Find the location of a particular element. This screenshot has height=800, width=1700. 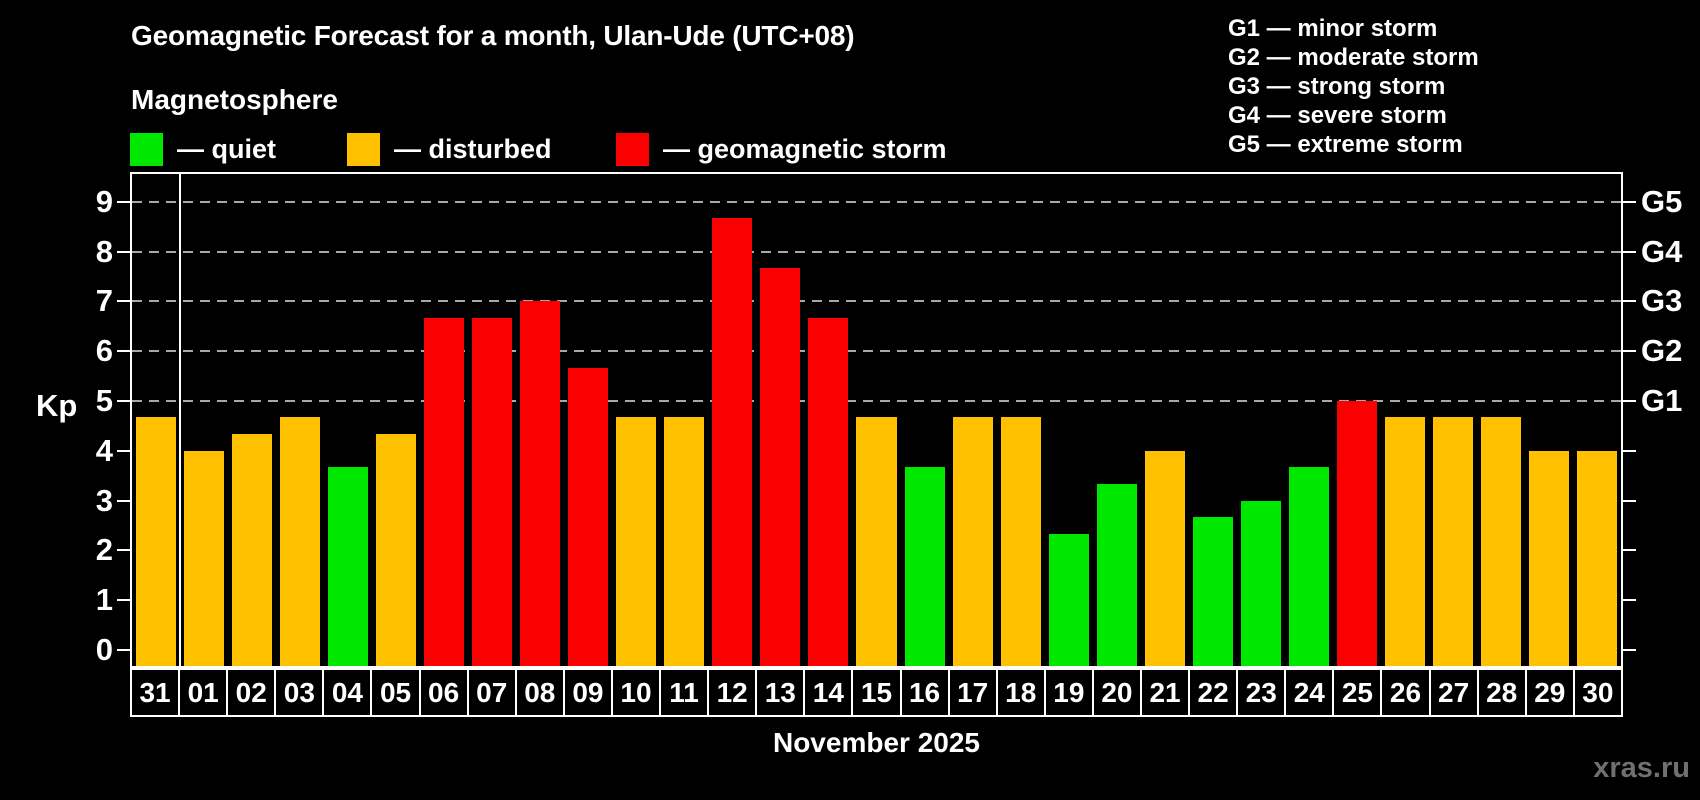

y-tick-label-3: 3 is located at coordinates (104, 500).